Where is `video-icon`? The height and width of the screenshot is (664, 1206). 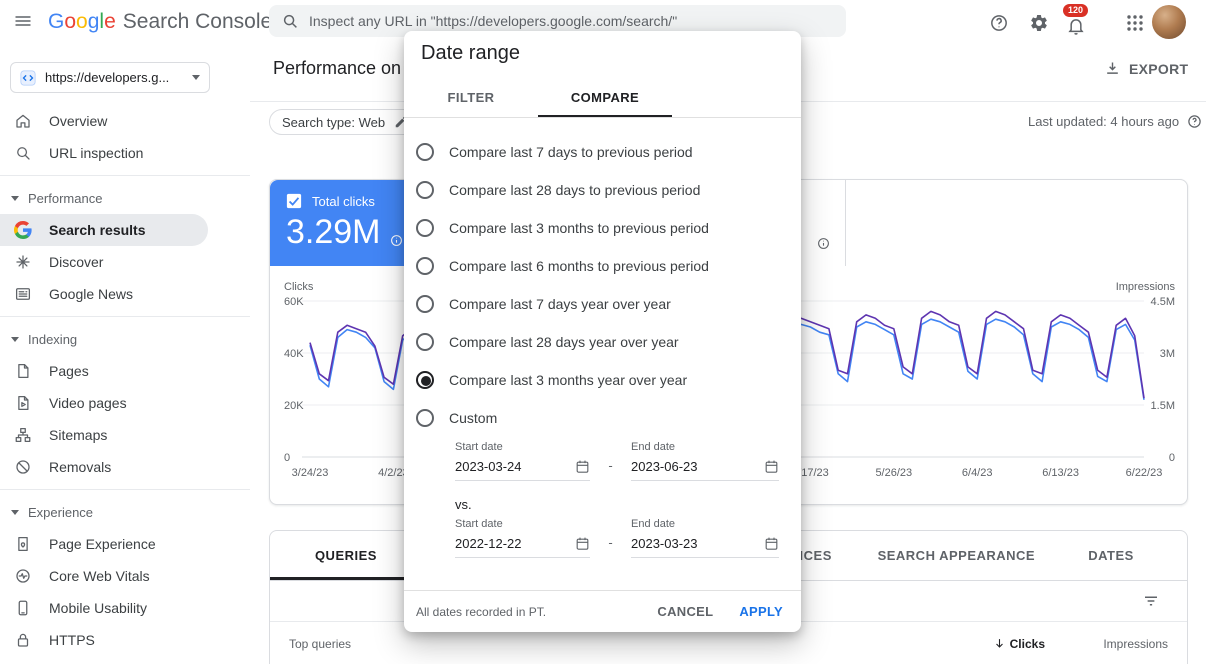 video-icon is located at coordinates (23, 403).